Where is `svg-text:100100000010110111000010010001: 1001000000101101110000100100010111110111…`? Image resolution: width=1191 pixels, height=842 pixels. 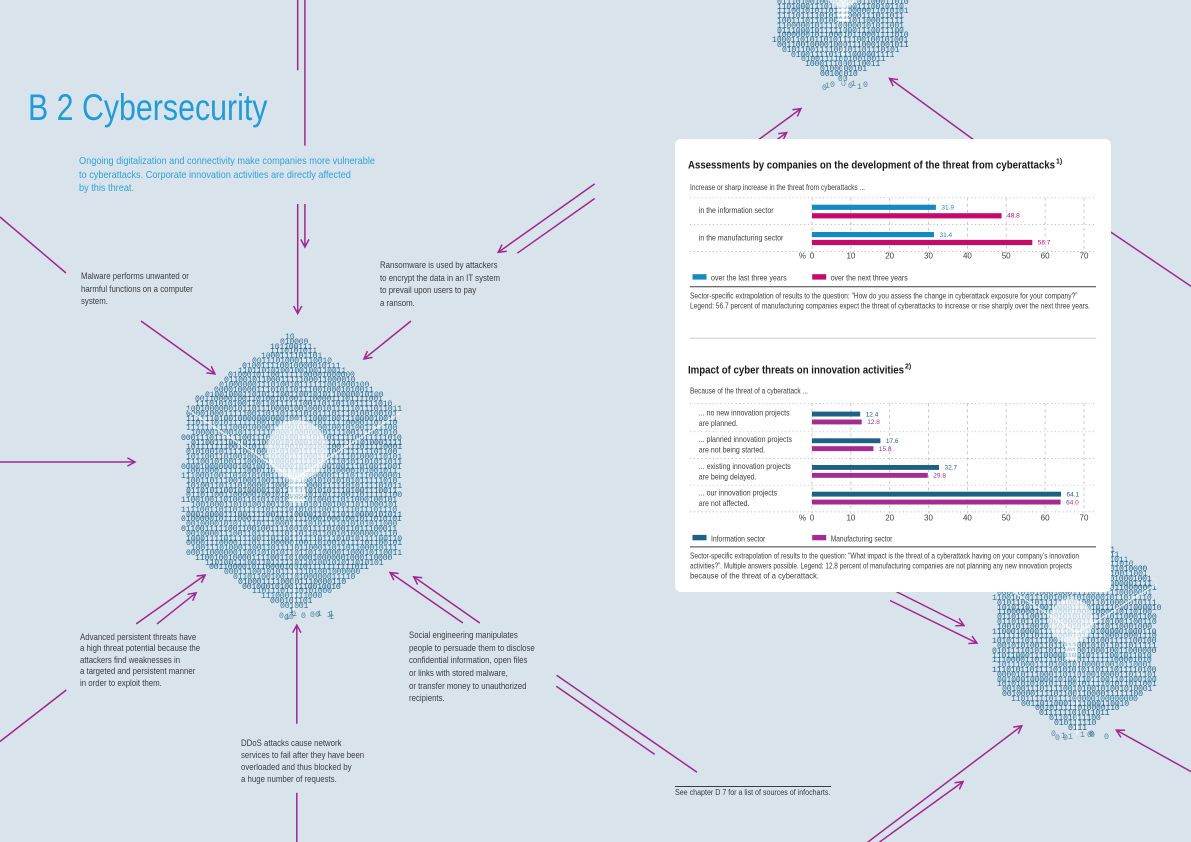 svg-text:100100000010110111000010010001: 1001000000101101110000100100010111110111… is located at coordinates (294, 409).